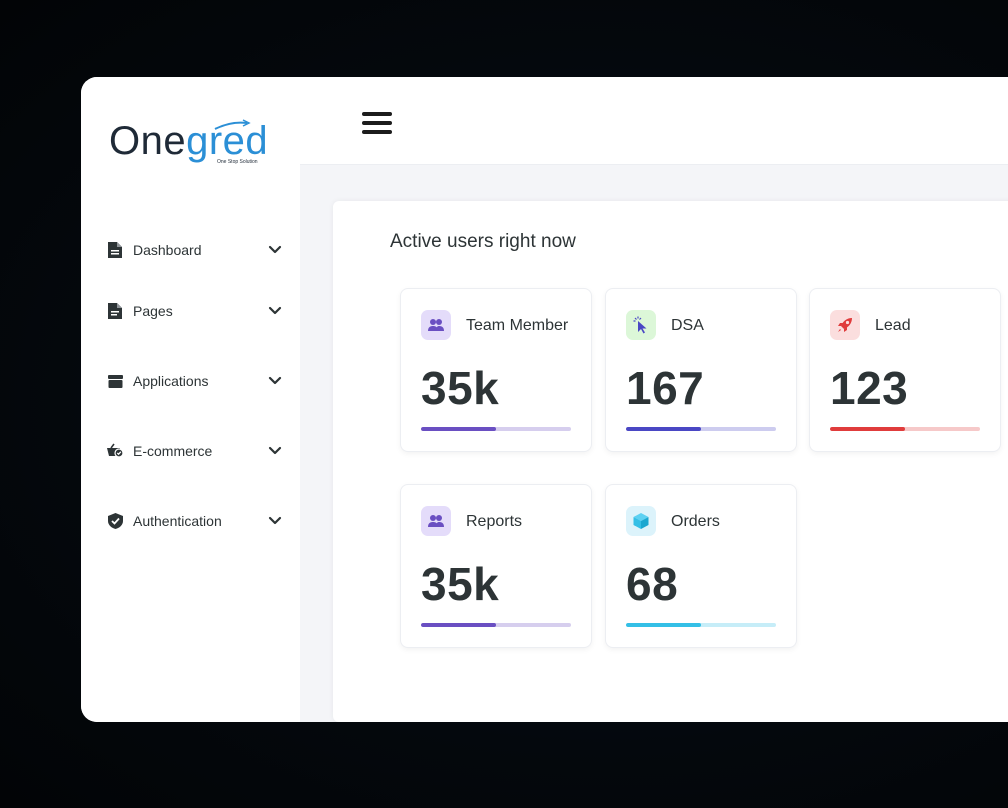 The height and width of the screenshot is (808, 1008). I want to click on card-label: Orders, so click(695, 521).